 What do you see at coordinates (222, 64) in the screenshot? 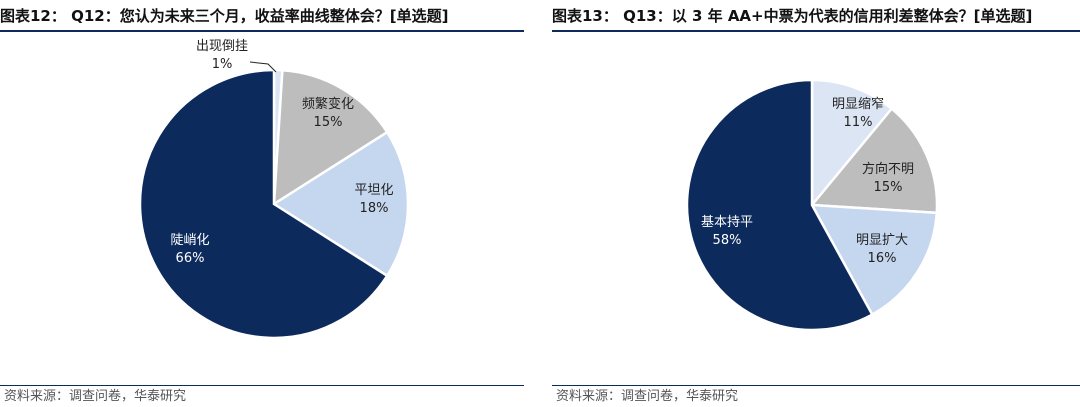
I see `slice-value-label: 1%` at bounding box center [222, 64].